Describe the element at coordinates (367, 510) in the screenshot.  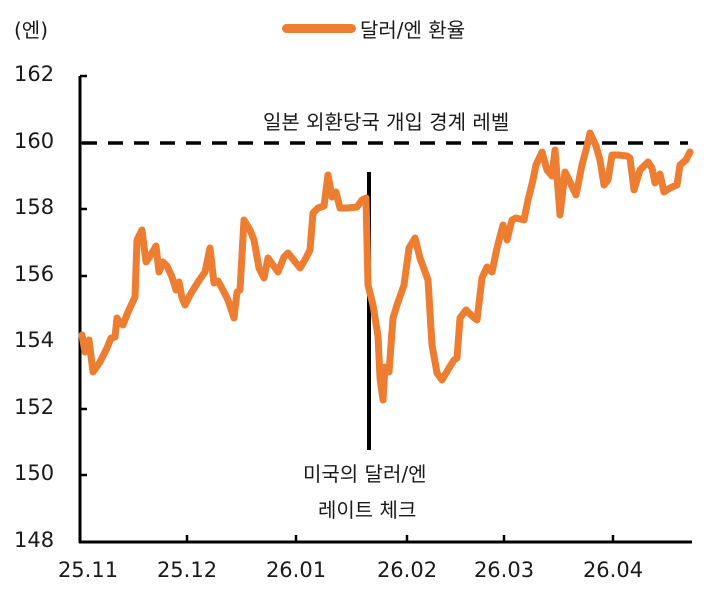
I see `marker-label-line2: 레이트 체크` at that location.